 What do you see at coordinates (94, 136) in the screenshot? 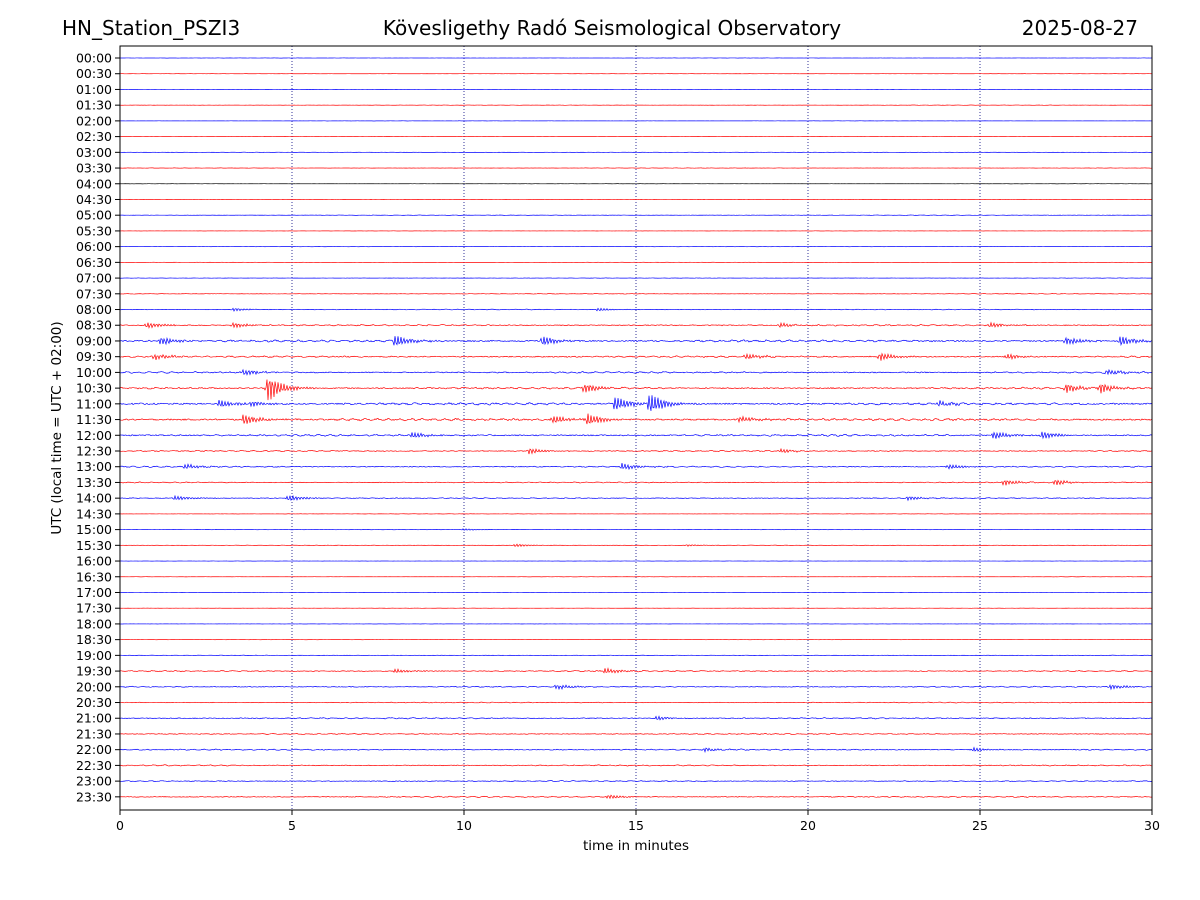
I see `y-tick-label: 02:30` at bounding box center [94, 136].